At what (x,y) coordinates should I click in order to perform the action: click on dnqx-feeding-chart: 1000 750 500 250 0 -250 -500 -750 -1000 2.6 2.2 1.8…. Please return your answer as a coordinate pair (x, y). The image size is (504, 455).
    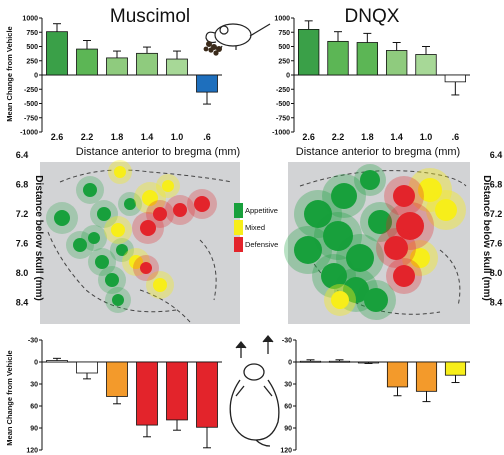
    Looking at the image, I should click on (371, 79).